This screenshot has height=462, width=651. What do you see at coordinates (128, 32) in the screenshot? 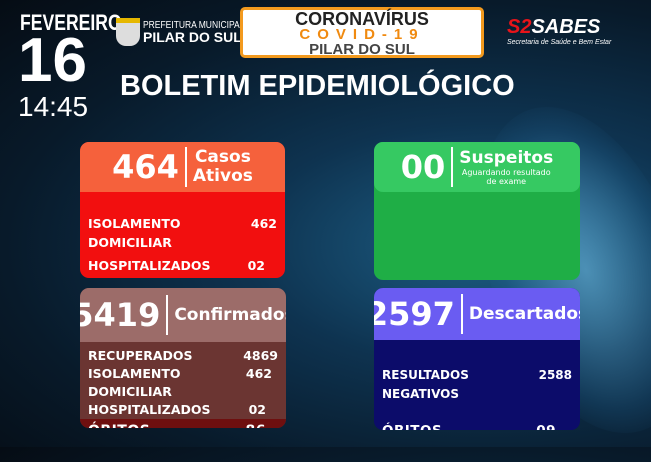
I see `crest-icon` at bounding box center [128, 32].